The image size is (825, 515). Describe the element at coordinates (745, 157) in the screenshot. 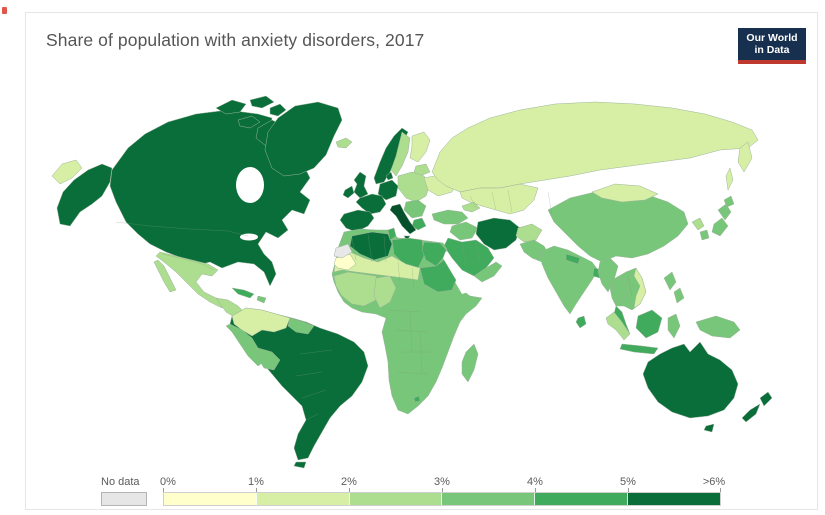

I see `region-kamchatka` at that location.